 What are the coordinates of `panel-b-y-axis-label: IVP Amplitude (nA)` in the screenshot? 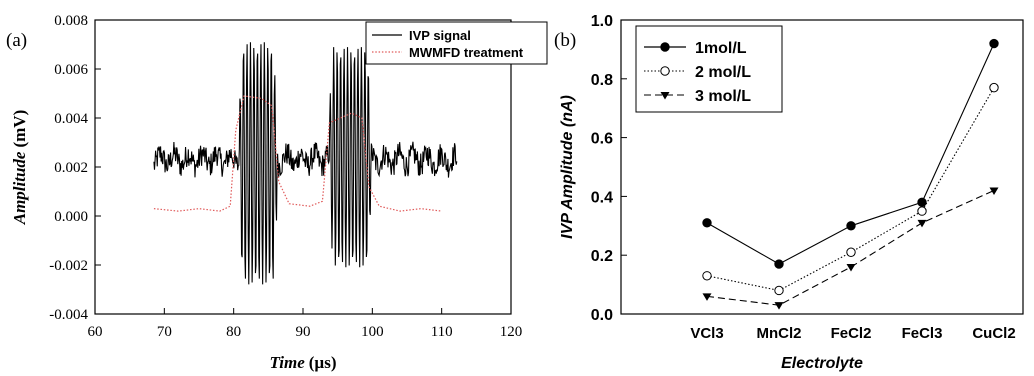 It's located at (567, 167).